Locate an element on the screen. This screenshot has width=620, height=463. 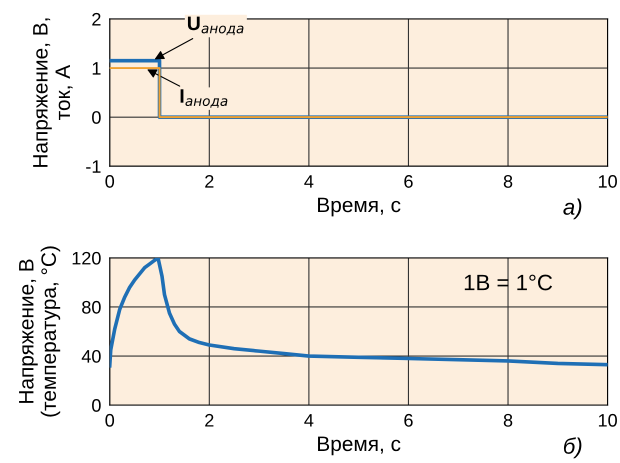
y-tick-label: 2 is located at coordinates (96, 19).